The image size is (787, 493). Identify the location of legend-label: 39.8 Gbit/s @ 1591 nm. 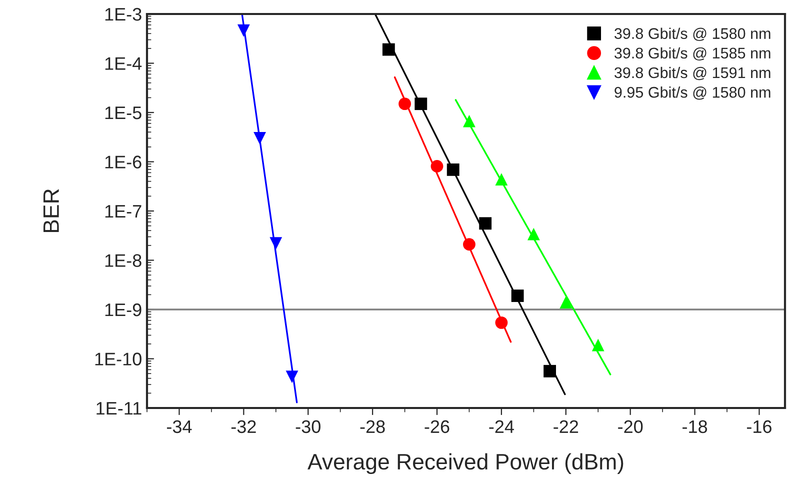
(692, 73).